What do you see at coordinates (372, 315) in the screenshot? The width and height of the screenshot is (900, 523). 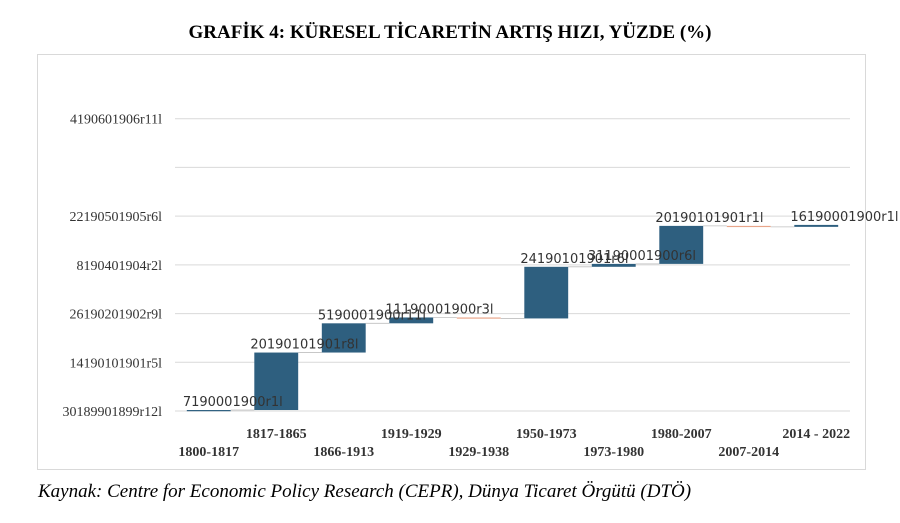 I see `data-label: 5190001900r11l` at bounding box center [372, 315].